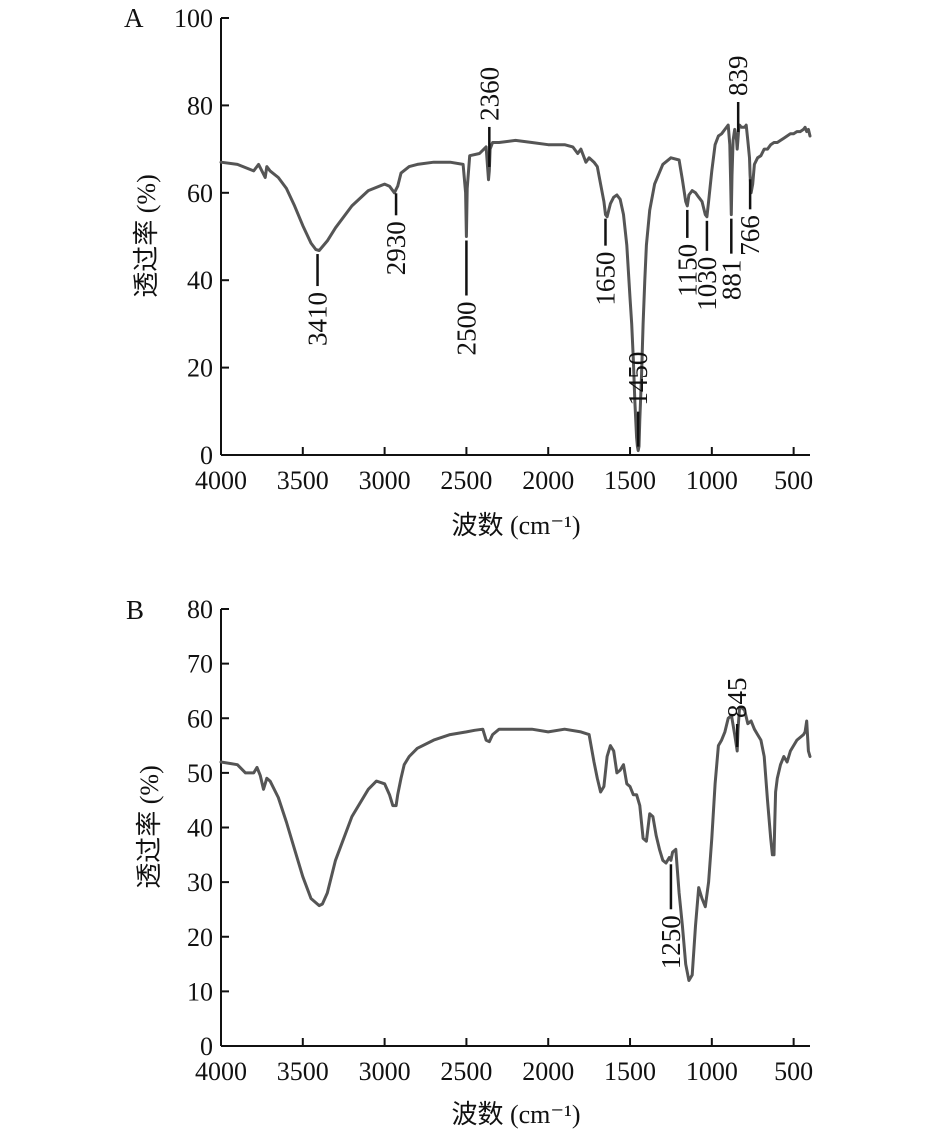 This screenshot has height=1132, width=945. What do you see at coordinates (200, 773) in the screenshot?
I see `y-tick-label: 50` at bounding box center [200, 773].